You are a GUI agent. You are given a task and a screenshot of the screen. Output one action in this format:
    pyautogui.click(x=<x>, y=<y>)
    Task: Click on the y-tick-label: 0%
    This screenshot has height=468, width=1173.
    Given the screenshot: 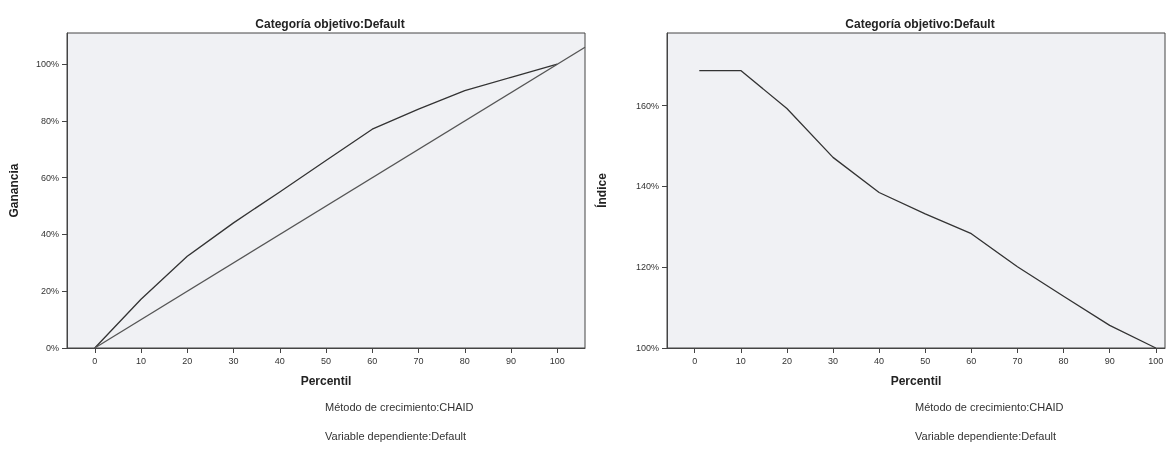 What is the action you would take?
    pyautogui.click(x=52, y=348)
    